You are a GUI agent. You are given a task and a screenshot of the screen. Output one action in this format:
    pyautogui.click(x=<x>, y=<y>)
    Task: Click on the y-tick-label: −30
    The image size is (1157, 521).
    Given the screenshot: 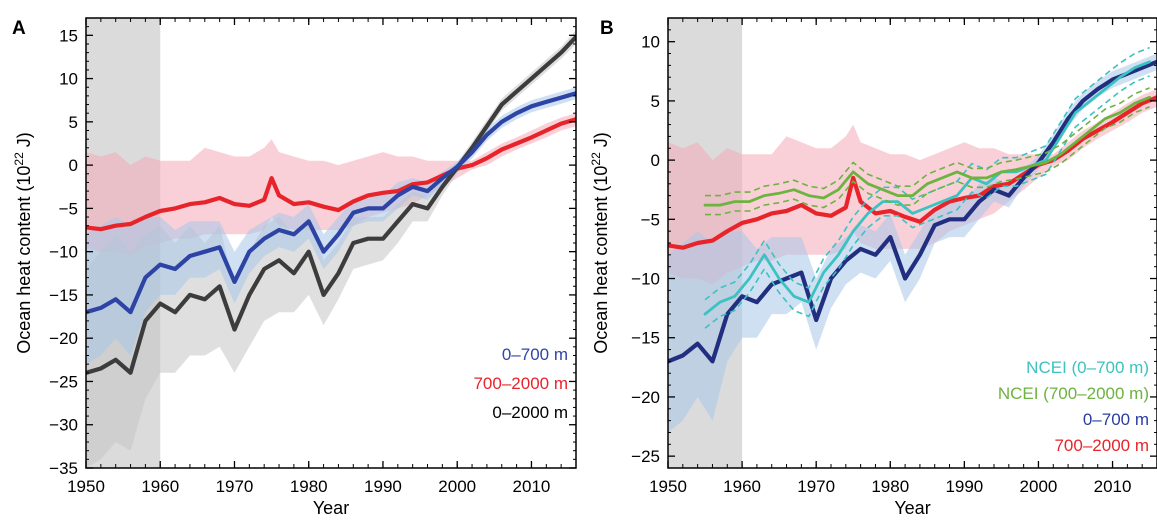 What is the action you would take?
    pyautogui.click(x=63, y=425)
    